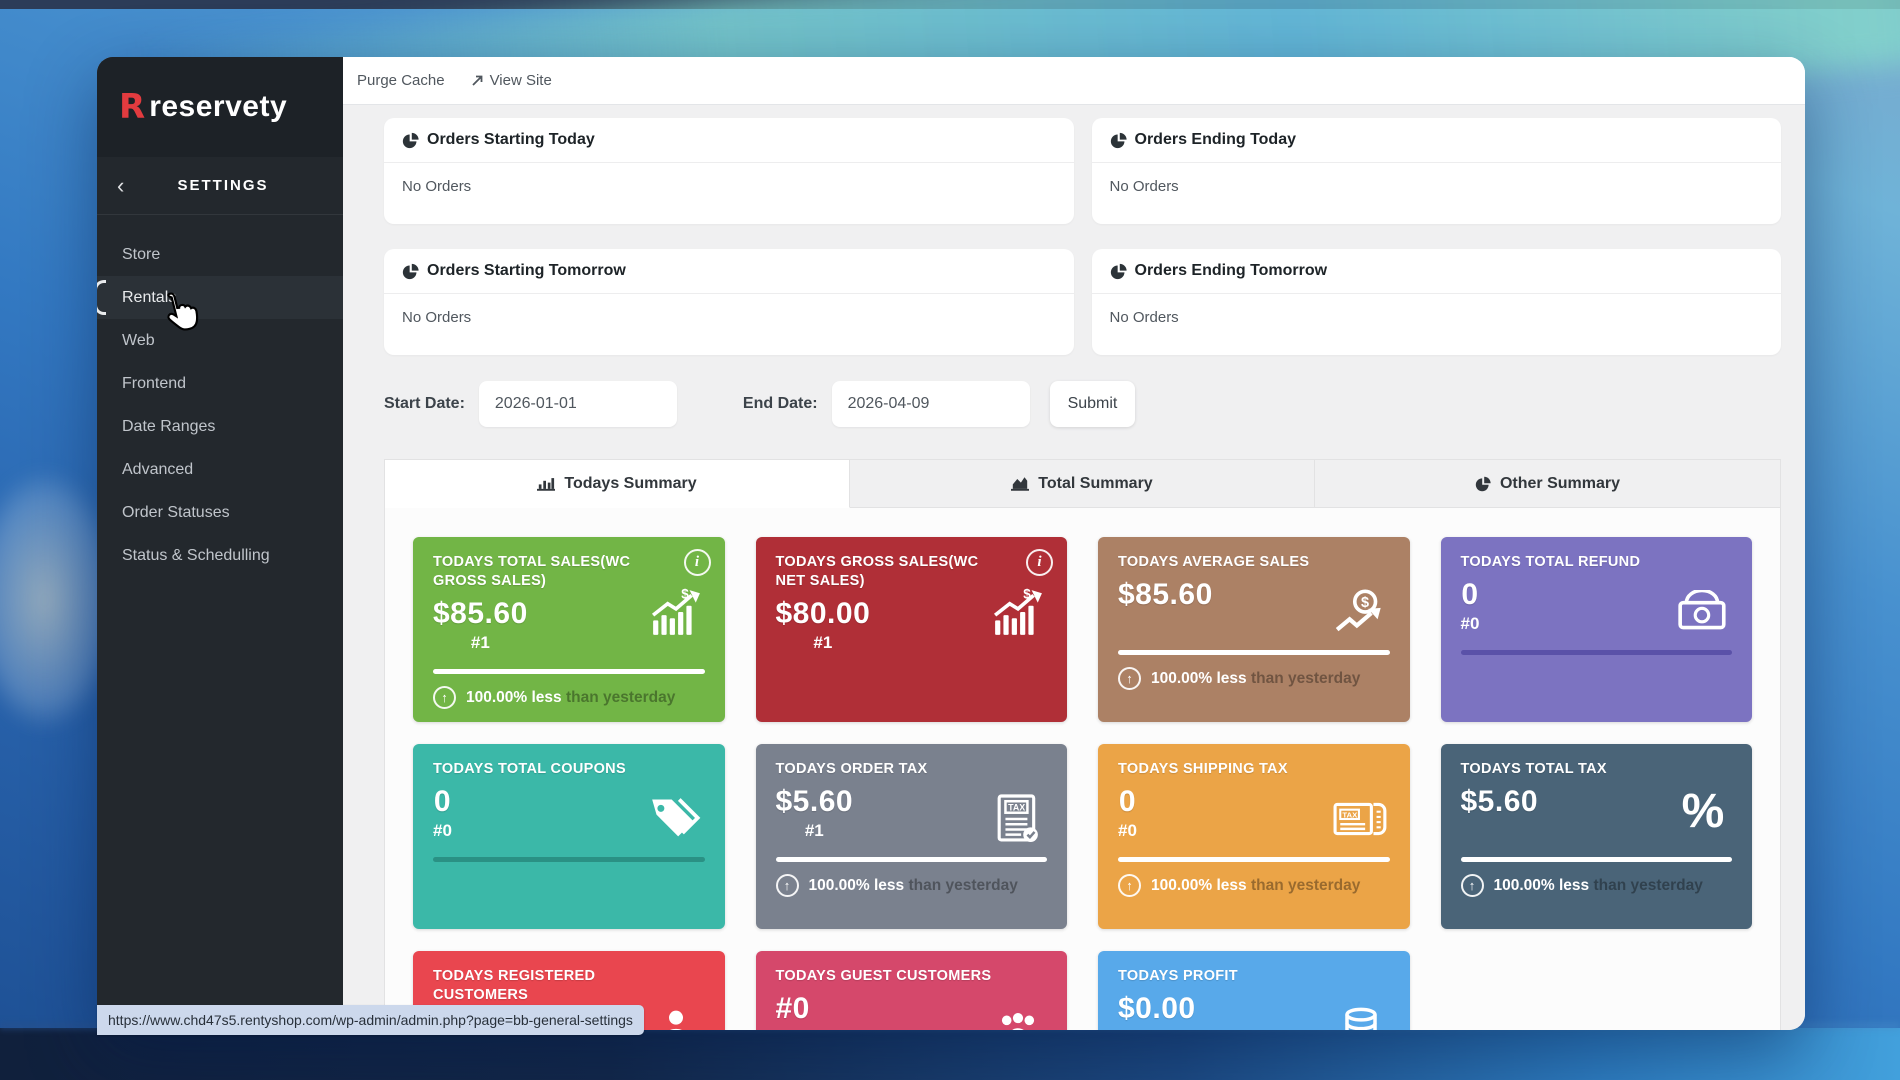  Describe the element at coordinates (176, 512) in the screenshot. I see `sidebar-item-order-statuses: Order Statuses` at that location.